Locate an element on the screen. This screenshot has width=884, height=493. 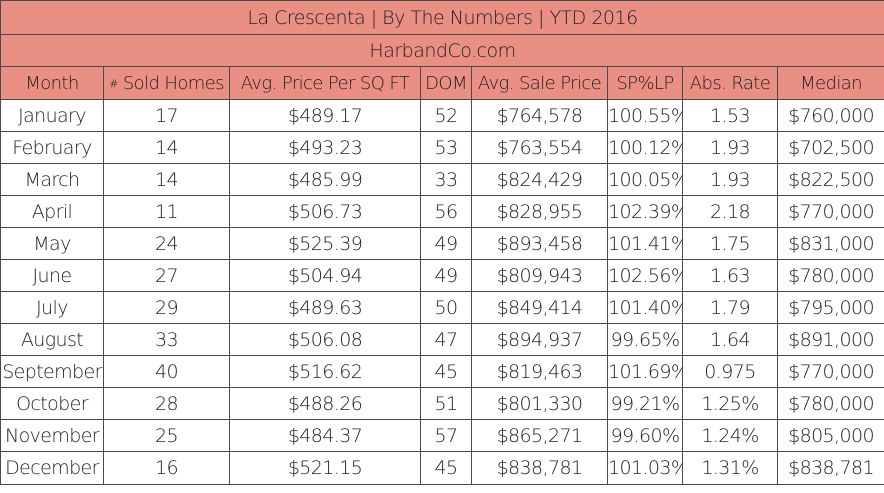
header-sold-homes: # Sold Homes is located at coordinates (166, 83).